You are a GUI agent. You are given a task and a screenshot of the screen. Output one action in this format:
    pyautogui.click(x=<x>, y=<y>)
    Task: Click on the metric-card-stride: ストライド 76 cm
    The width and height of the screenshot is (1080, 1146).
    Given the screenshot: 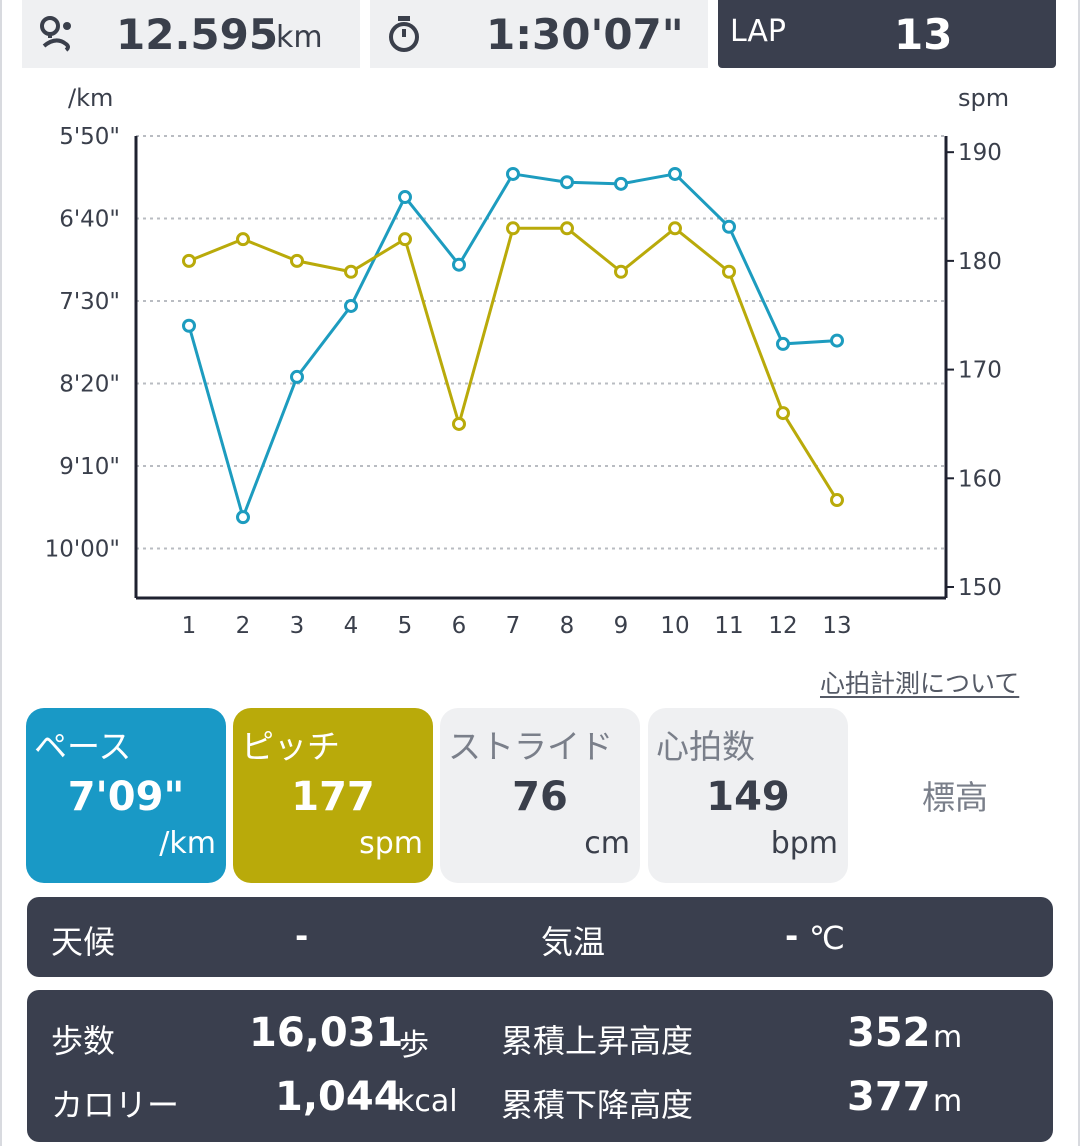 What is the action you would take?
    pyautogui.click(x=540, y=795)
    